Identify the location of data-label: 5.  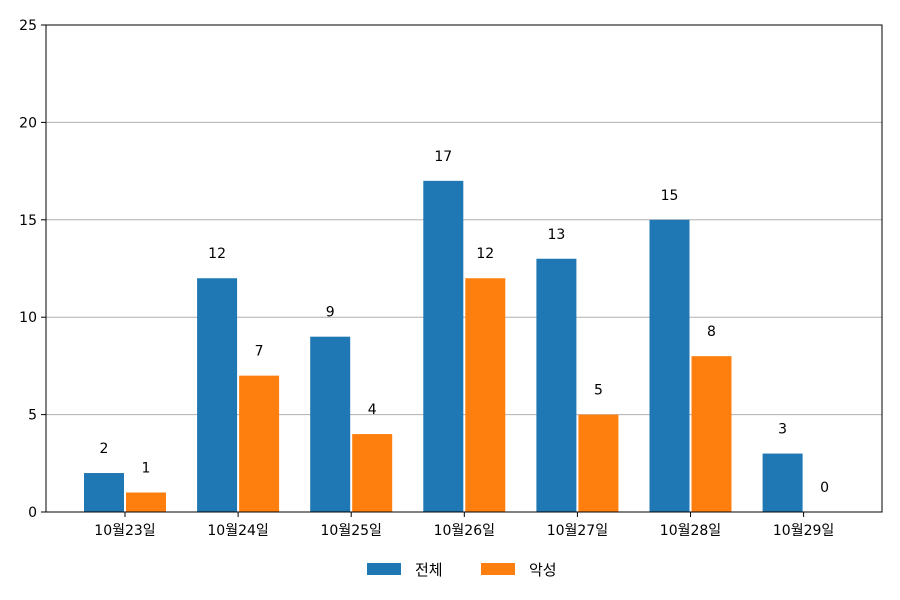
(598, 391).